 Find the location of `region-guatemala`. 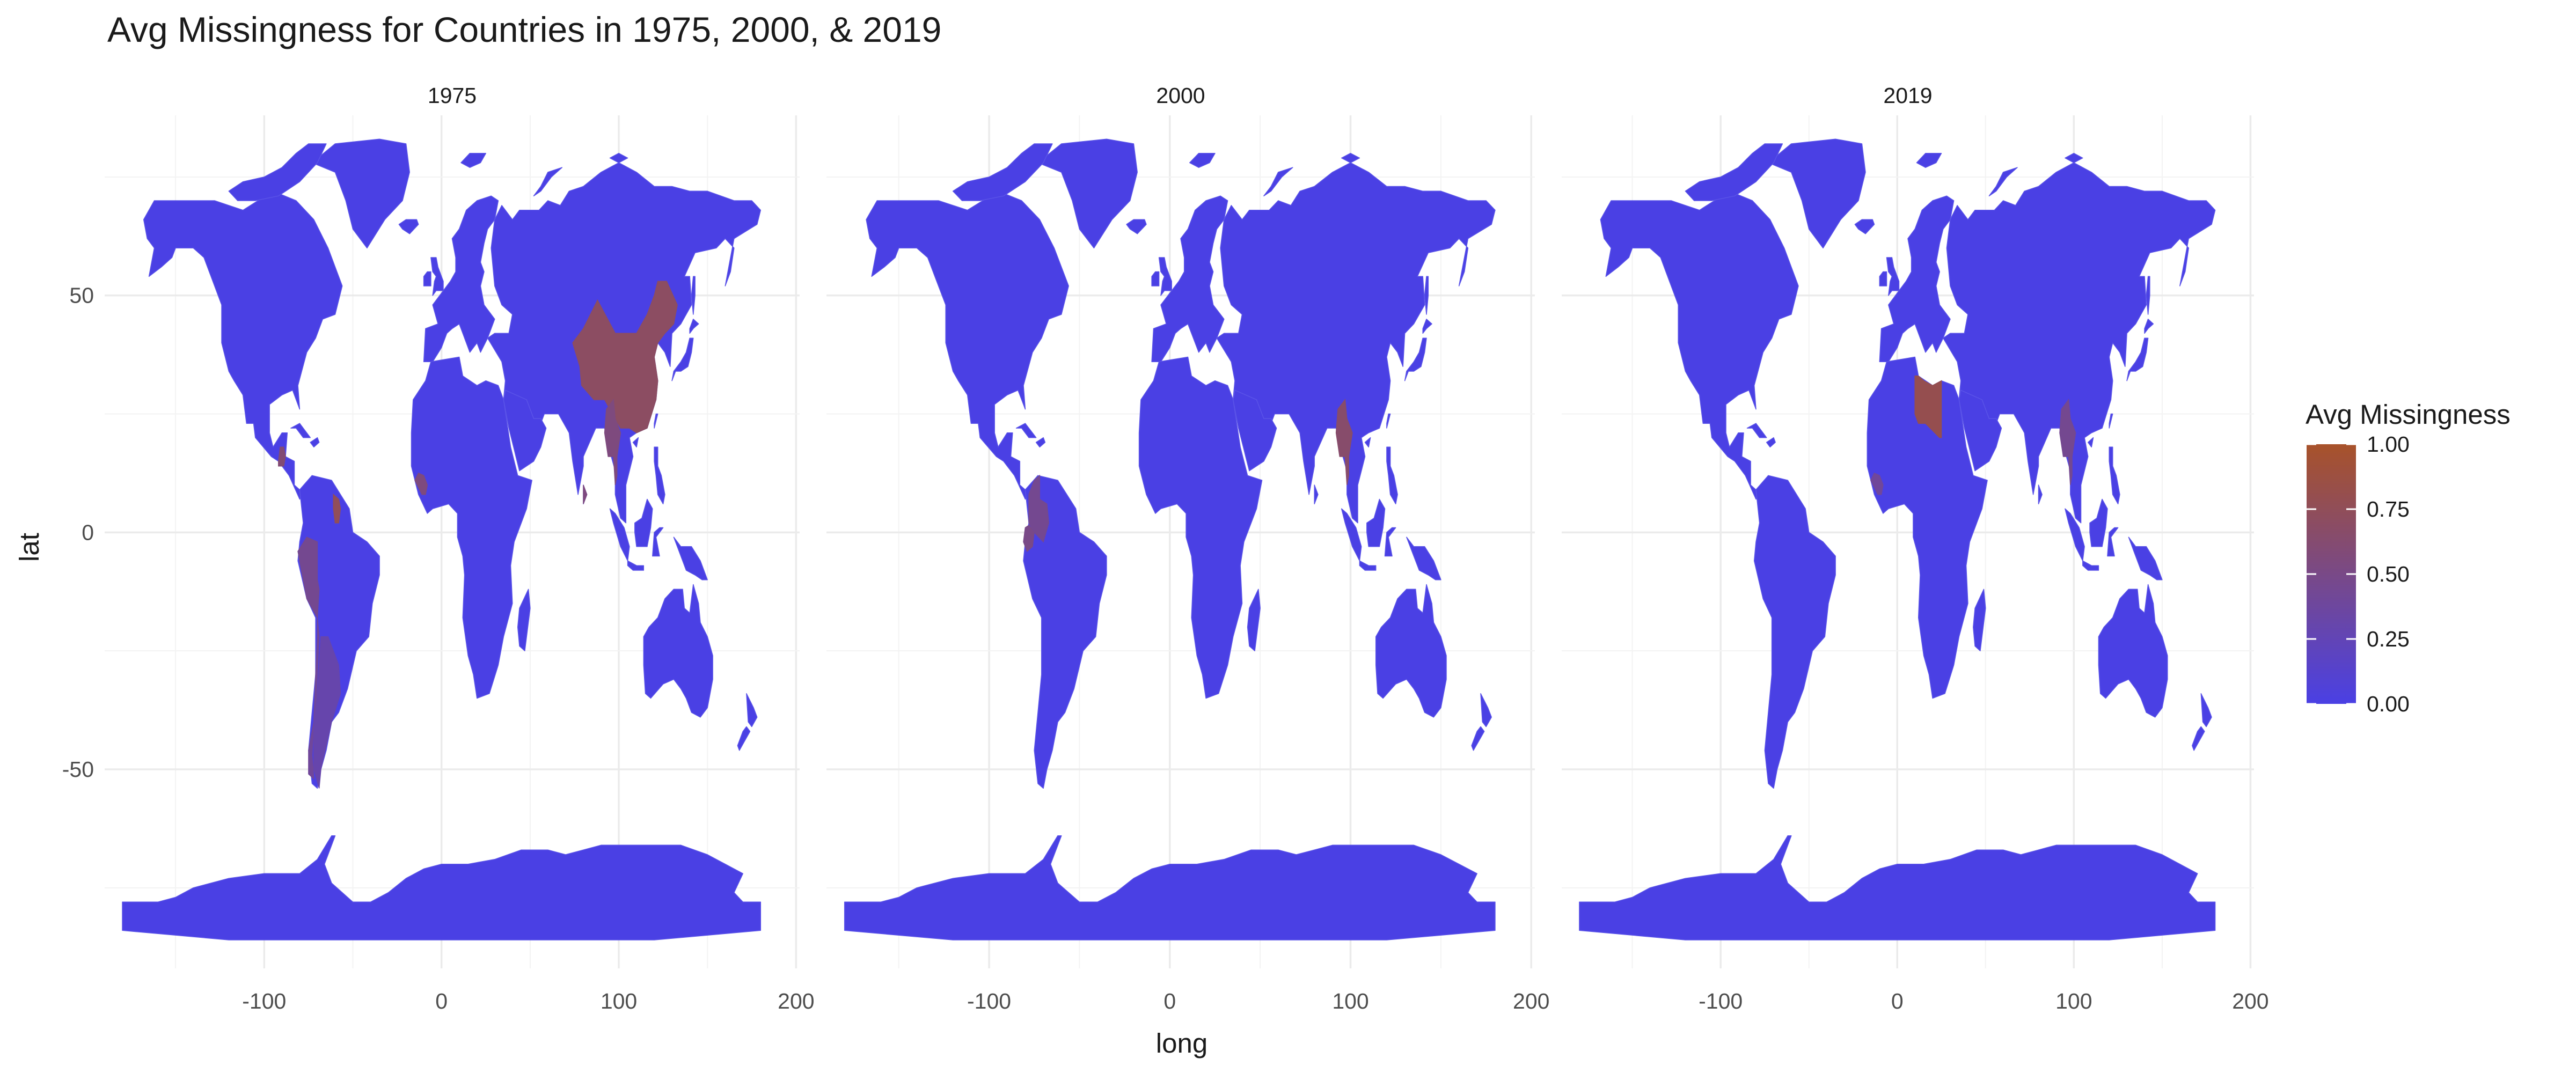

region-guatemala is located at coordinates (282, 456).